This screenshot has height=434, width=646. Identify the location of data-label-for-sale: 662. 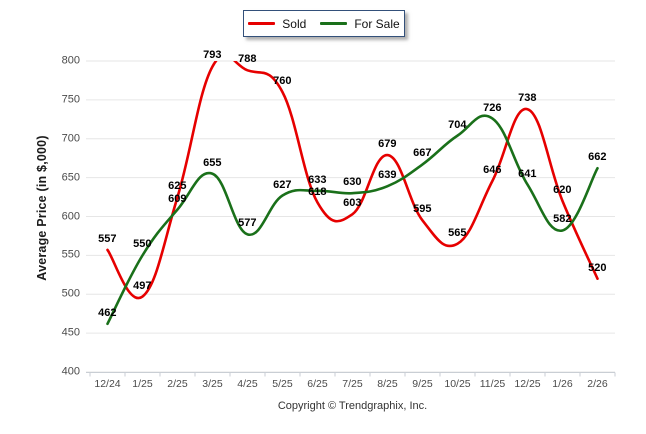
(597, 157).